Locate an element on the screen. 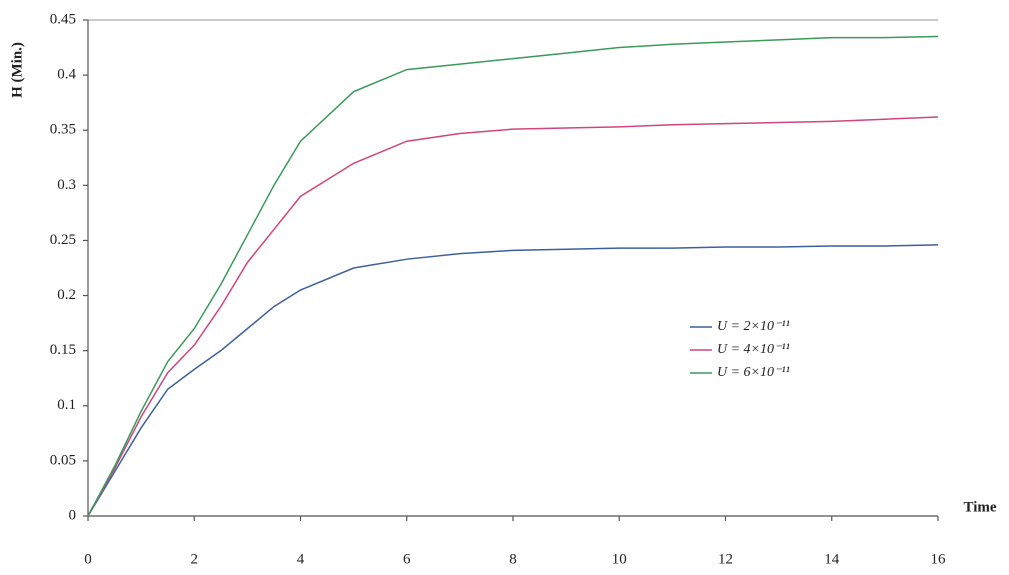 The image size is (1009, 575). y-tick-label: 0.15 is located at coordinates (63, 350).